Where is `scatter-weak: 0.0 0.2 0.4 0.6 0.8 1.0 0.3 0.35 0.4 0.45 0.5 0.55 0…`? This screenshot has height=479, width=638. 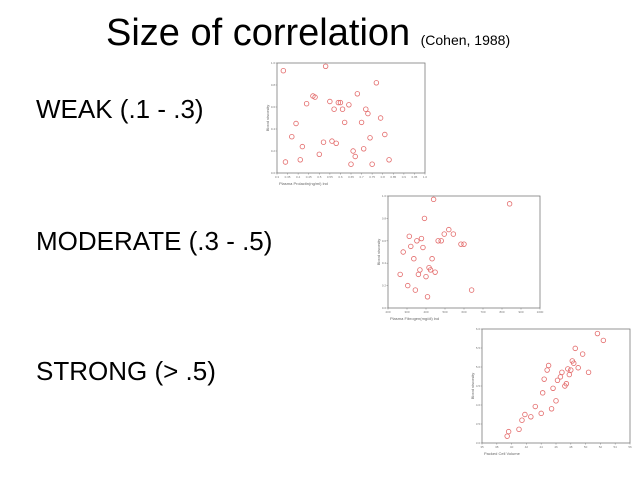 scatter-weak: 0.0 0.2 0.4 0.6 0.8 1.0 0.3 0.35 0.4 0.45 0.5 0.55 0… is located at coordinates (346, 123).